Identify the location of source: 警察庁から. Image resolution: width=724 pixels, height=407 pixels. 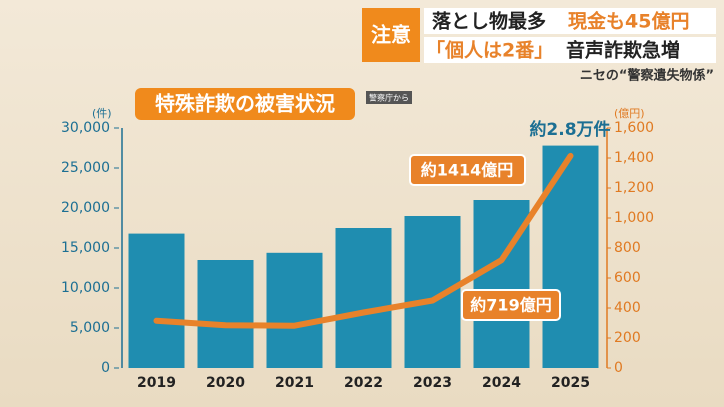
(389, 98).